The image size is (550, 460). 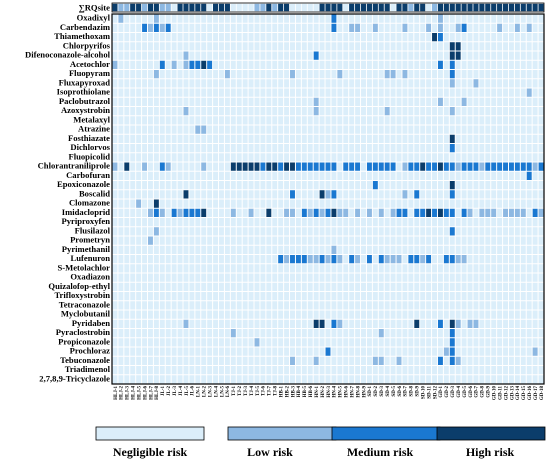 I want to click on column-label: HLJ-1, so click(x=116, y=393).